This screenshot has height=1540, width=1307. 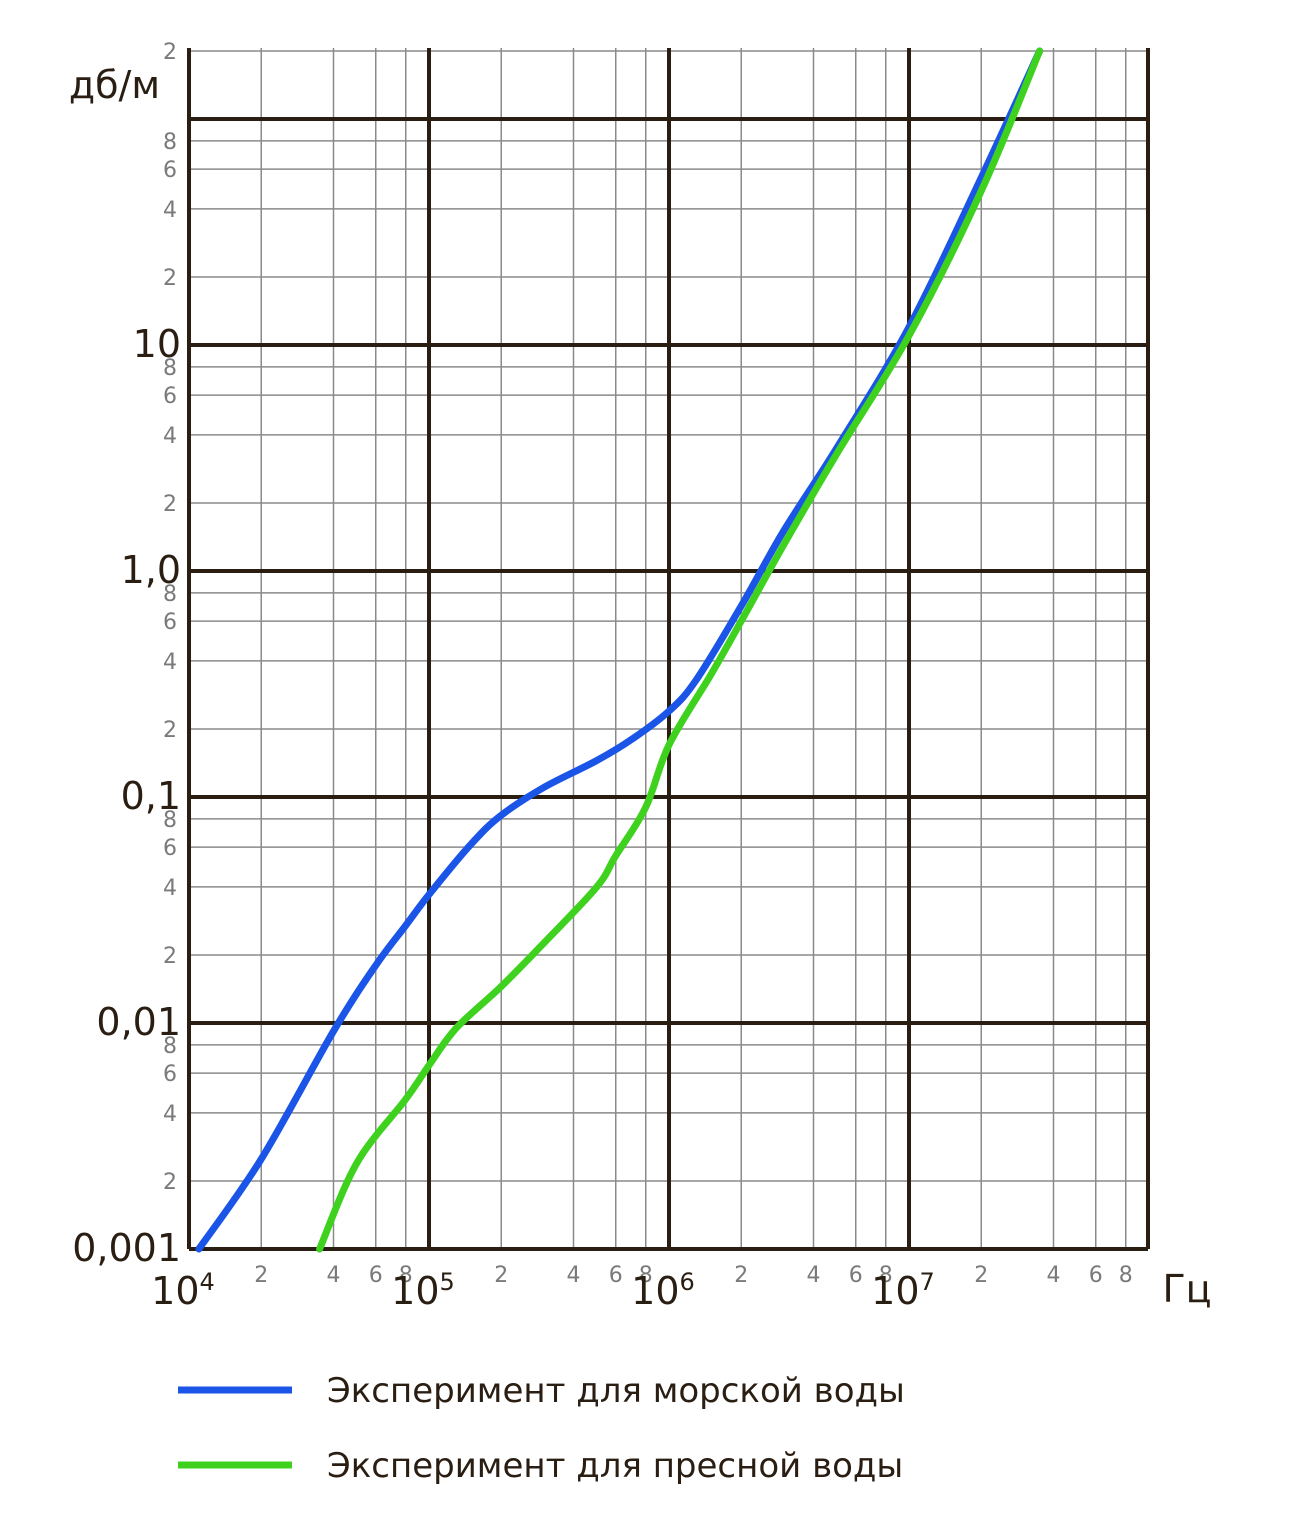 I want to click on x-major-tick-label: 10⁴, so click(x=183, y=1290).